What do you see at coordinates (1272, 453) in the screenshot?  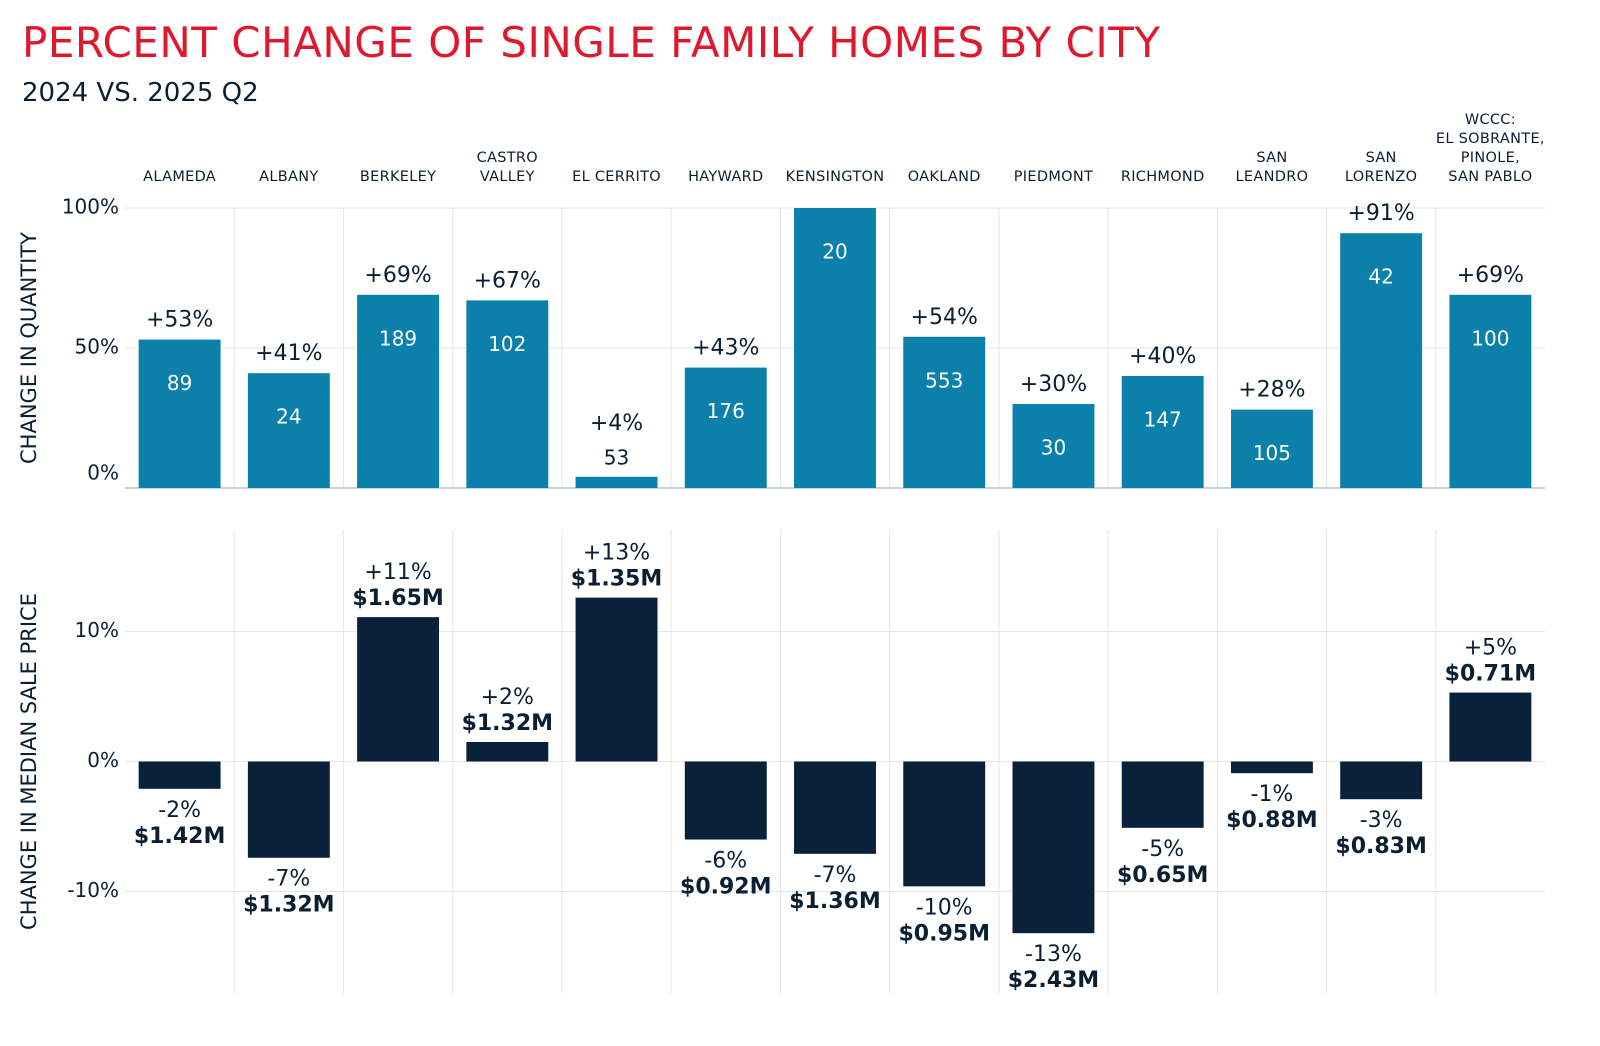 I see `count-label: 105` at bounding box center [1272, 453].